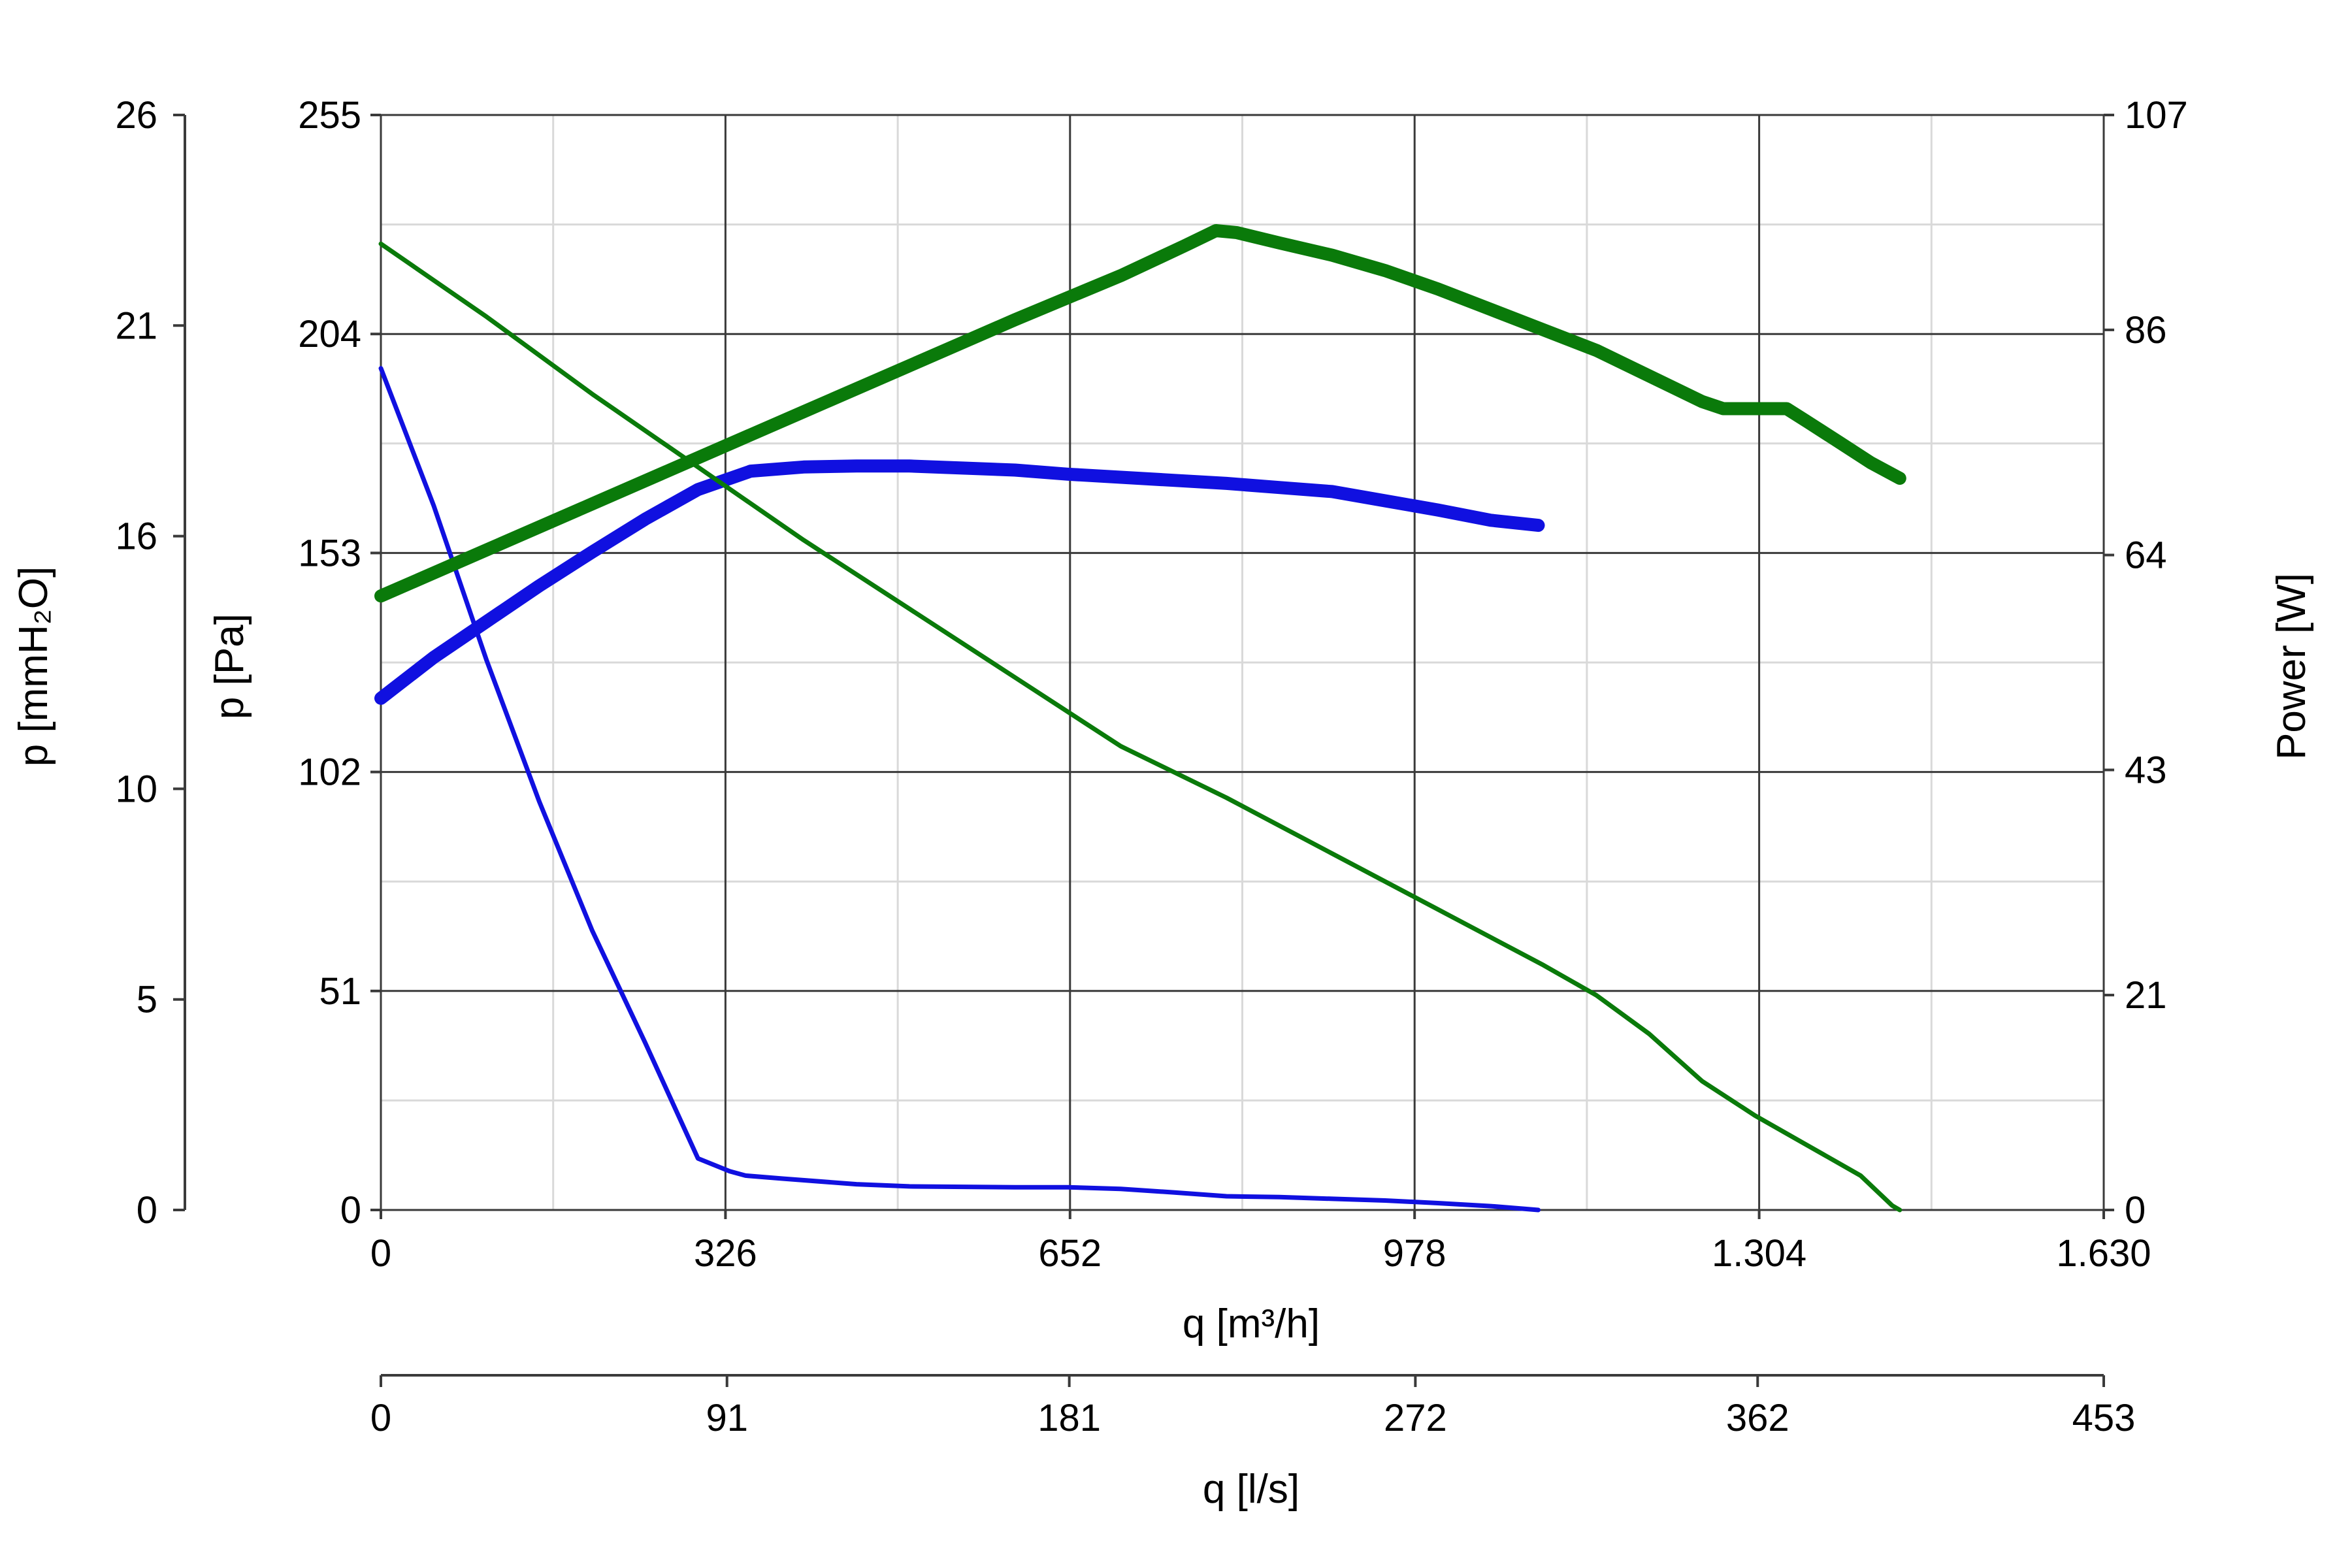 The height and width of the screenshot is (1568, 2352). I want to click on x2-tick-label: 0, so click(380, 1418).